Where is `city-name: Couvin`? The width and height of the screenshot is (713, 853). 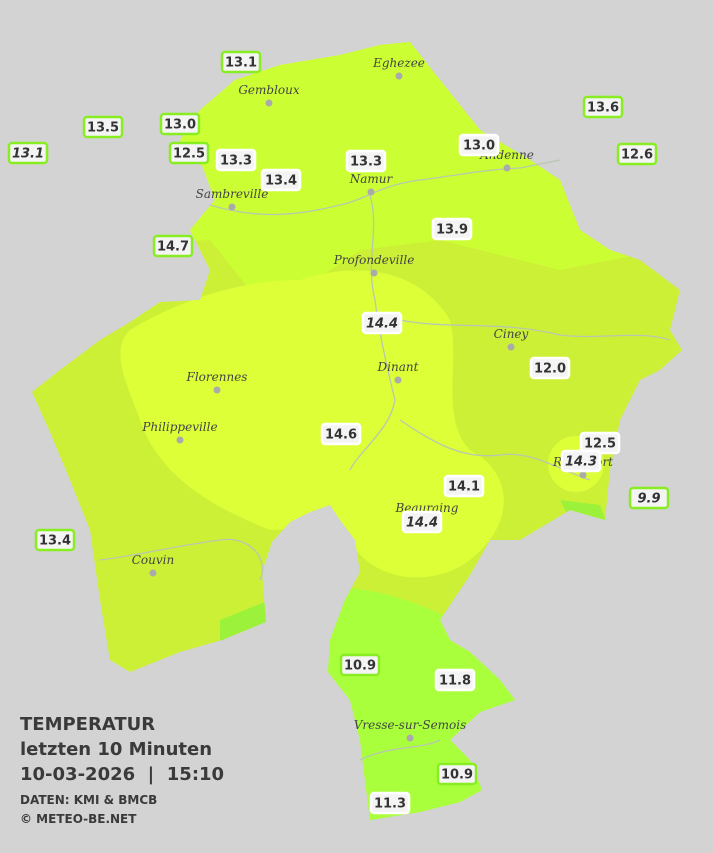 city-name: Couvin is located at coordinates (153, 560).